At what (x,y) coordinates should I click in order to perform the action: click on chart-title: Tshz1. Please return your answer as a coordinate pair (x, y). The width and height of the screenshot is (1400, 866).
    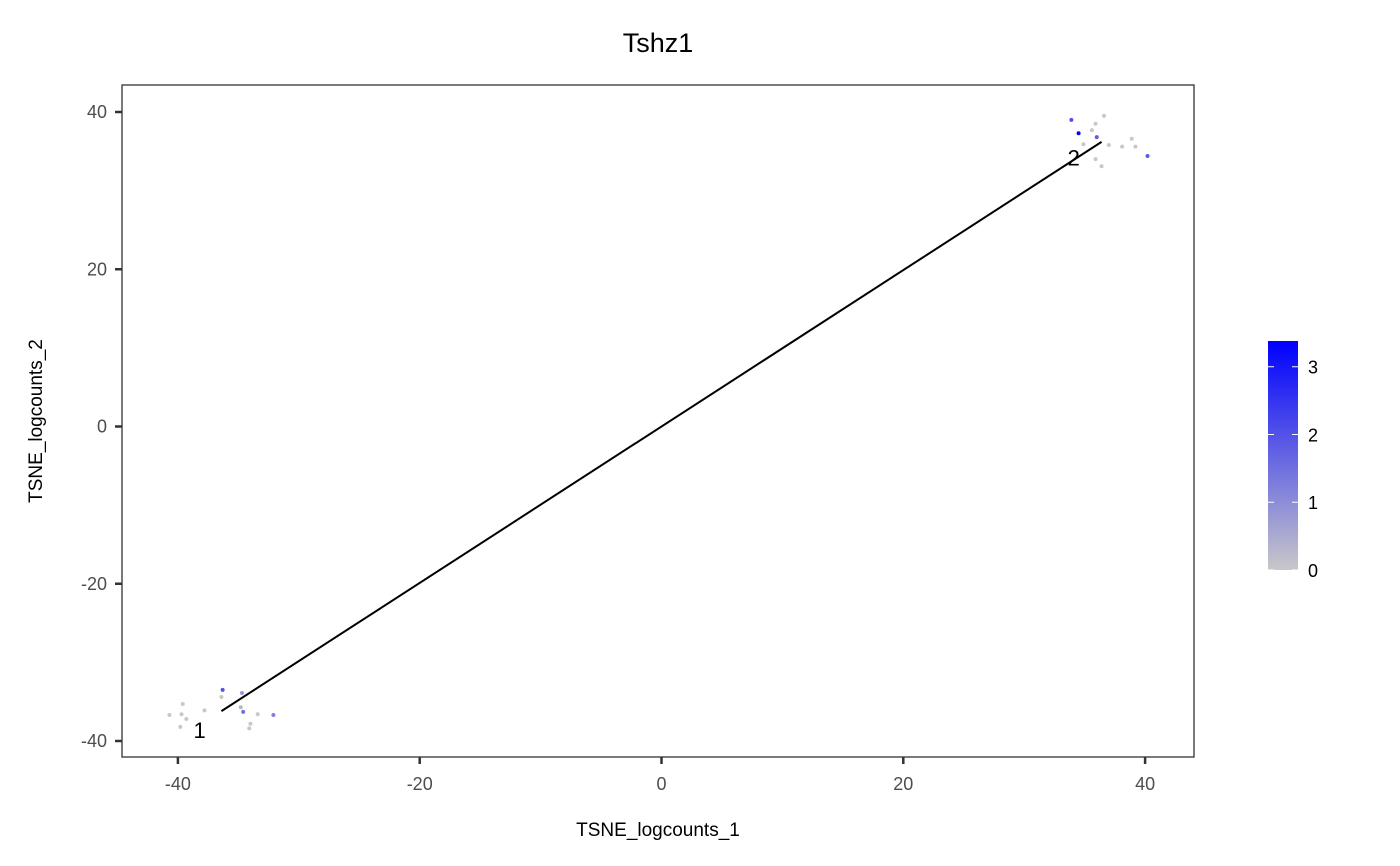
    Looking at the image, I should click on (658, 43).